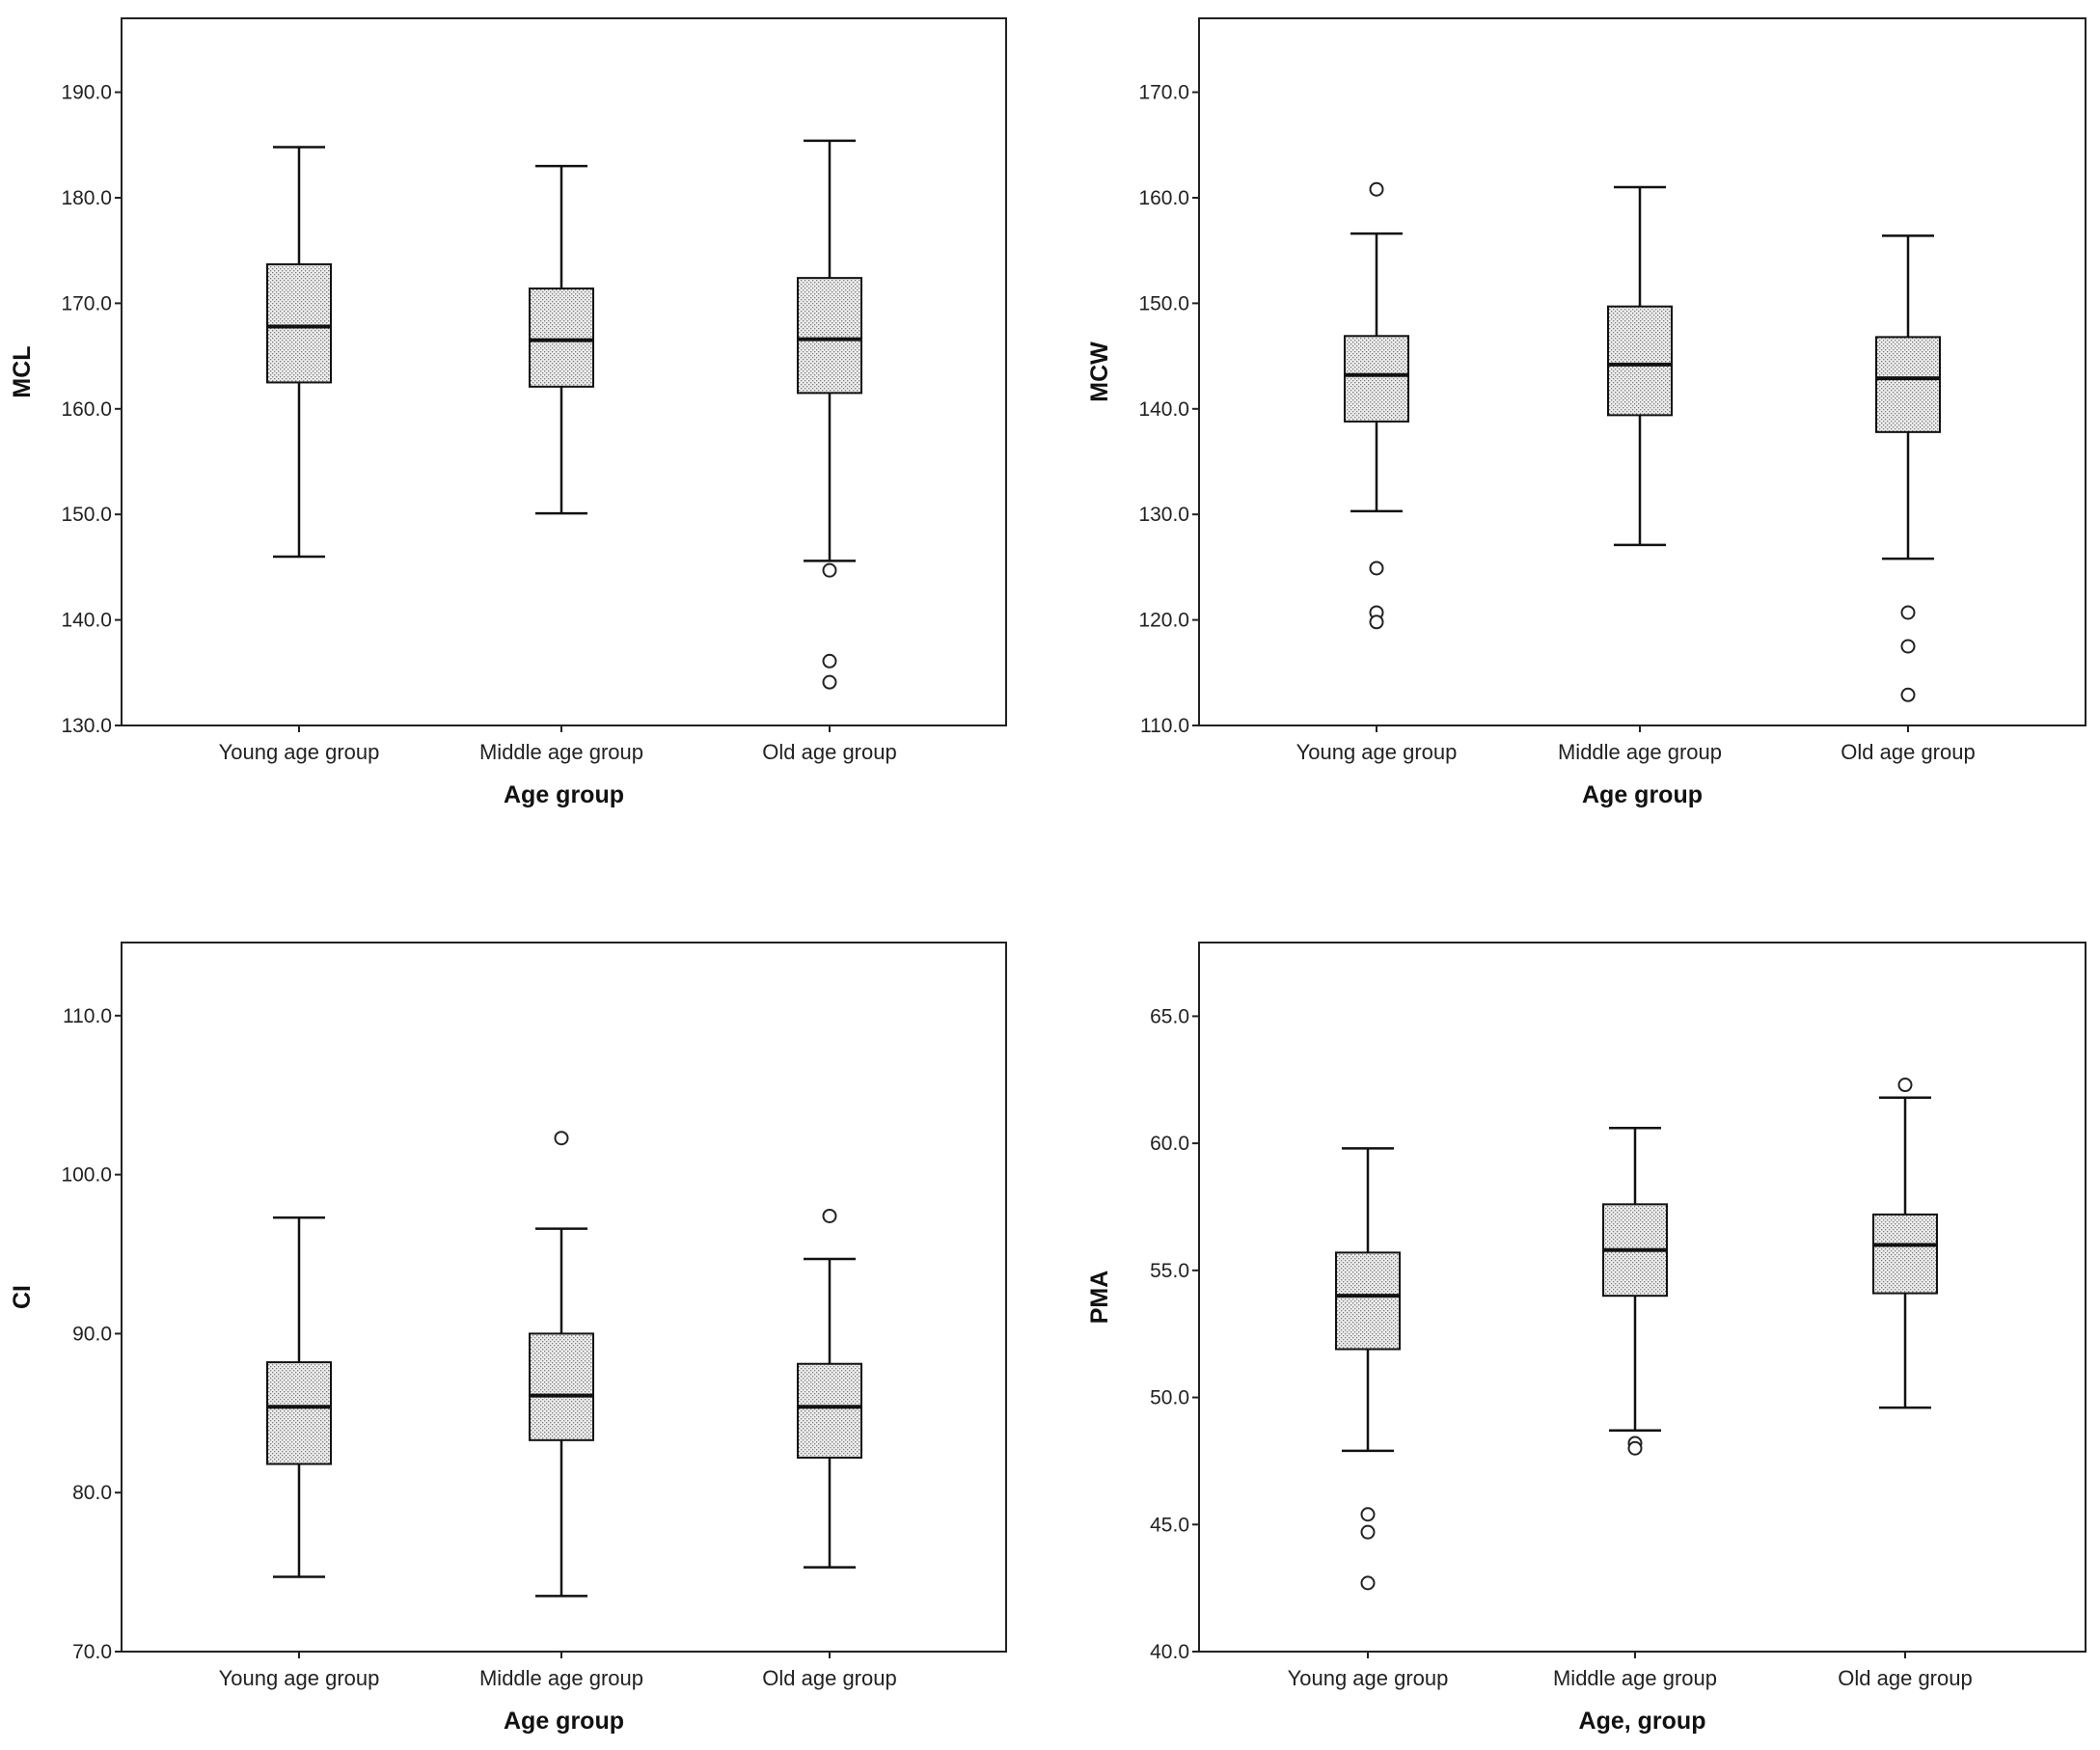 This screenshot has height=1750, width=2100. I want to click on y-tick-label: 60.0, so click(1169, 1144).